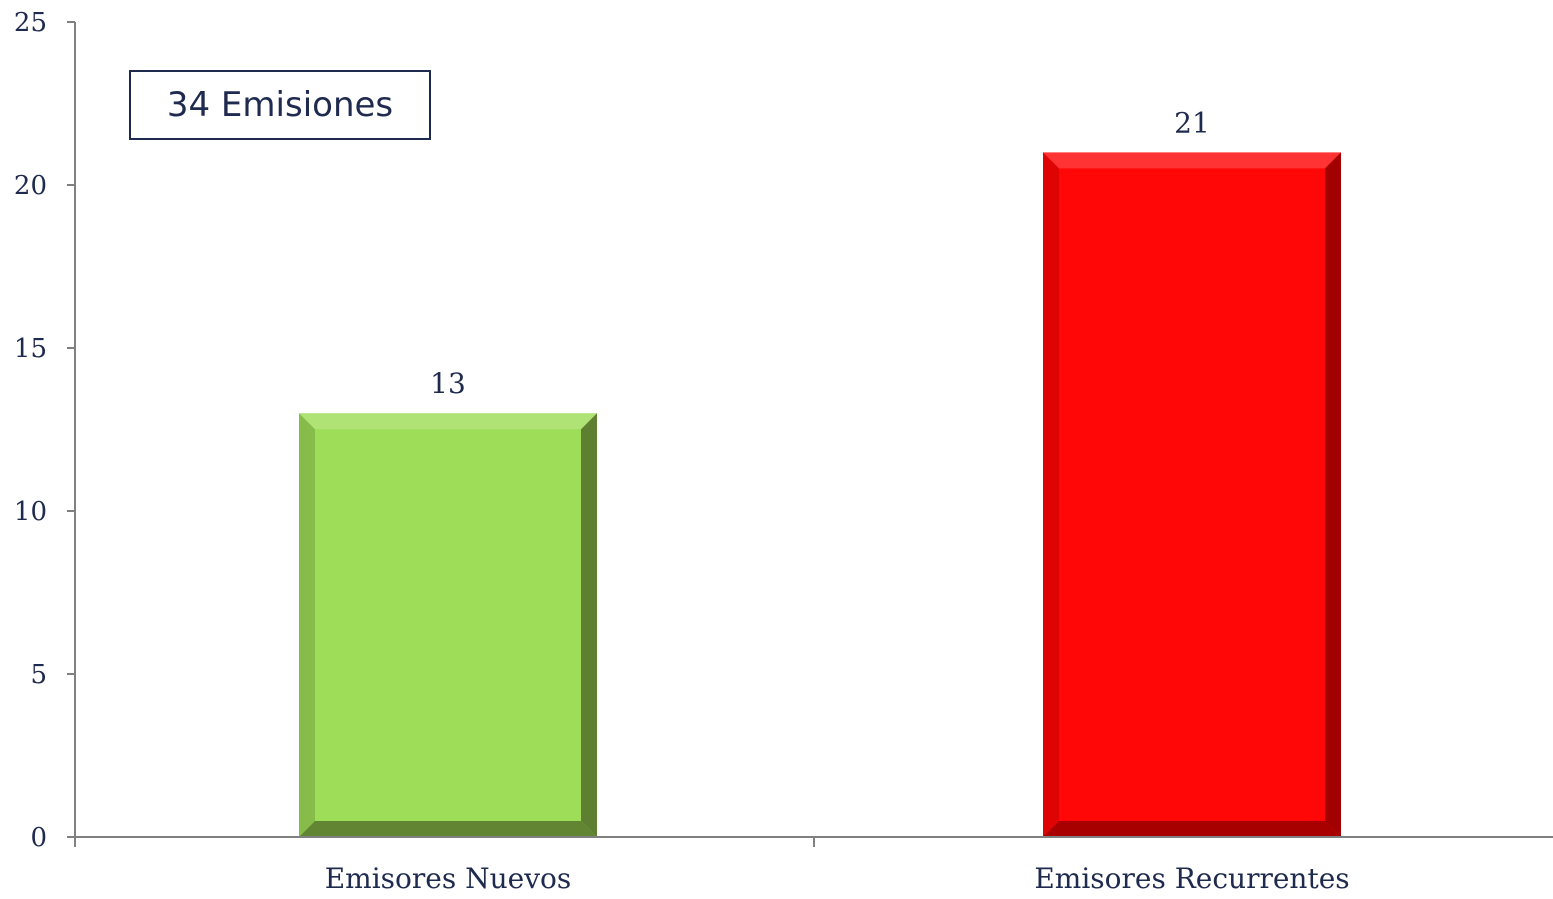 Image resolution: width=1553 pixels, height=899 pixels. What do you see at coordinates (280, 105) in the screenshot?
I see `total-emissions-annotation: 34 Emisiones` at bounding box center [280, 105].